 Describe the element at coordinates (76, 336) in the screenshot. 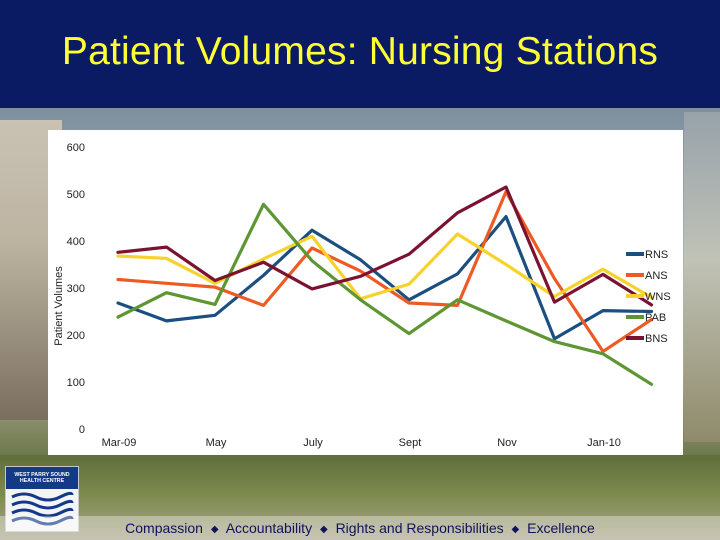

I see `y-tick-label: 200` at that location.